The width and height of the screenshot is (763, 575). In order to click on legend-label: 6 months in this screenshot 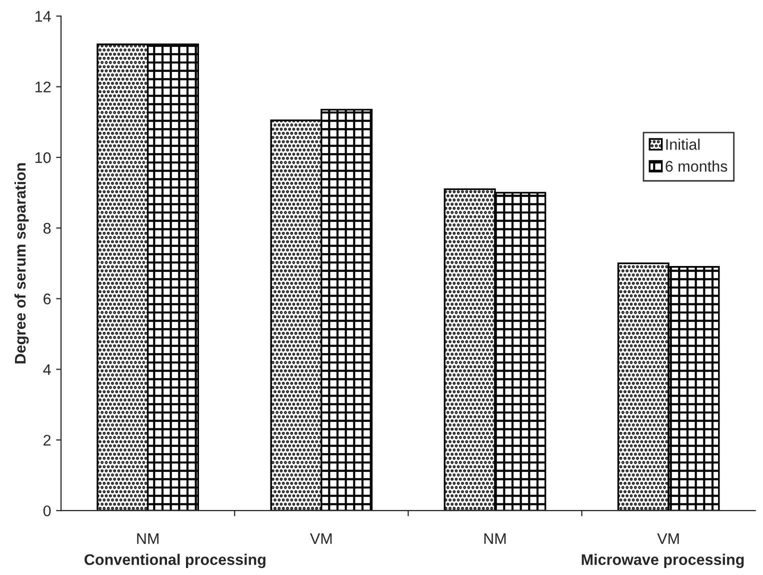, I will do `click(697, 166)`.